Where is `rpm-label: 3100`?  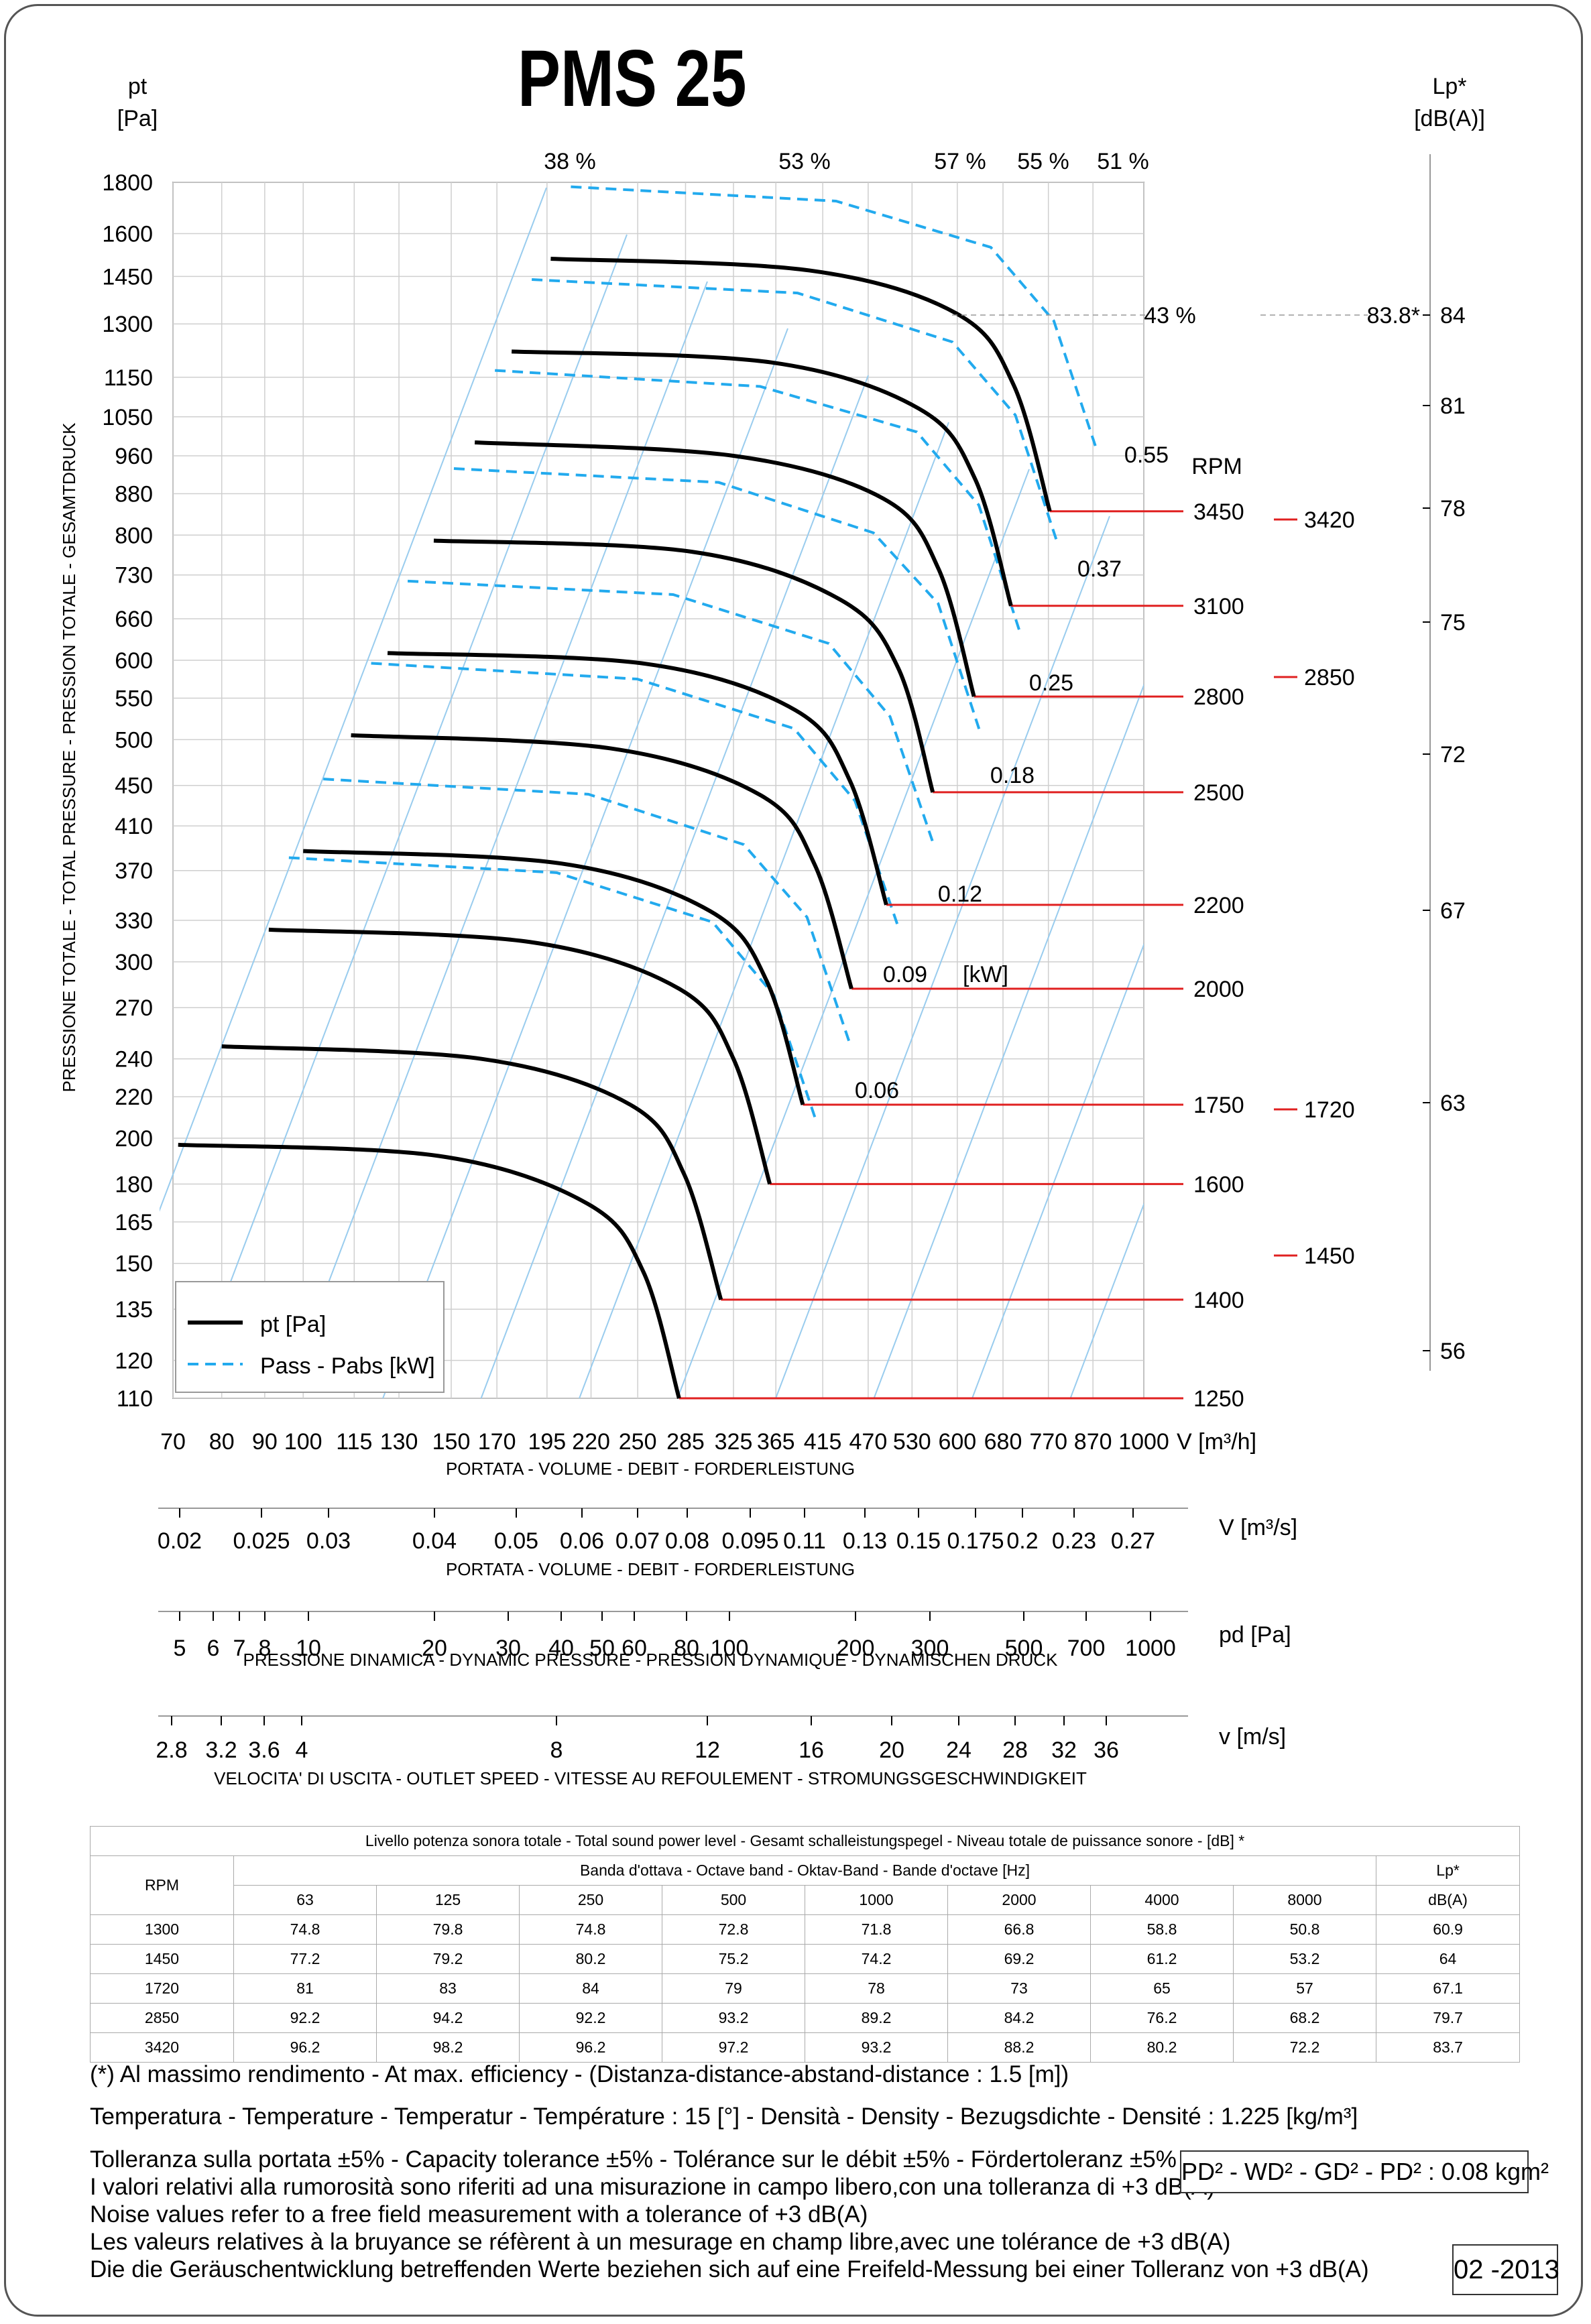 rpm-label: 3100 is located at coordinates (1218, 606).